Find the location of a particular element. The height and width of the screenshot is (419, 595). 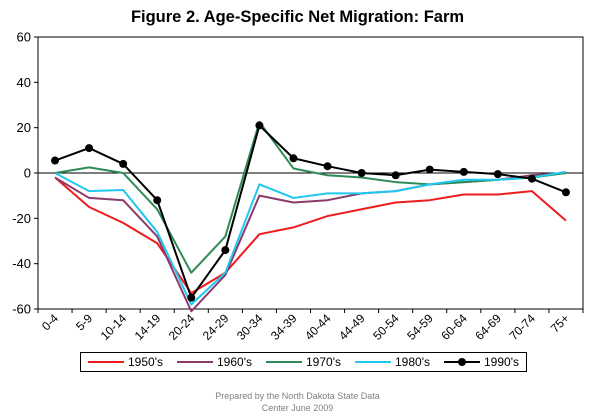

x-tick-label: 10-14 is located at coordinates (114, 327).